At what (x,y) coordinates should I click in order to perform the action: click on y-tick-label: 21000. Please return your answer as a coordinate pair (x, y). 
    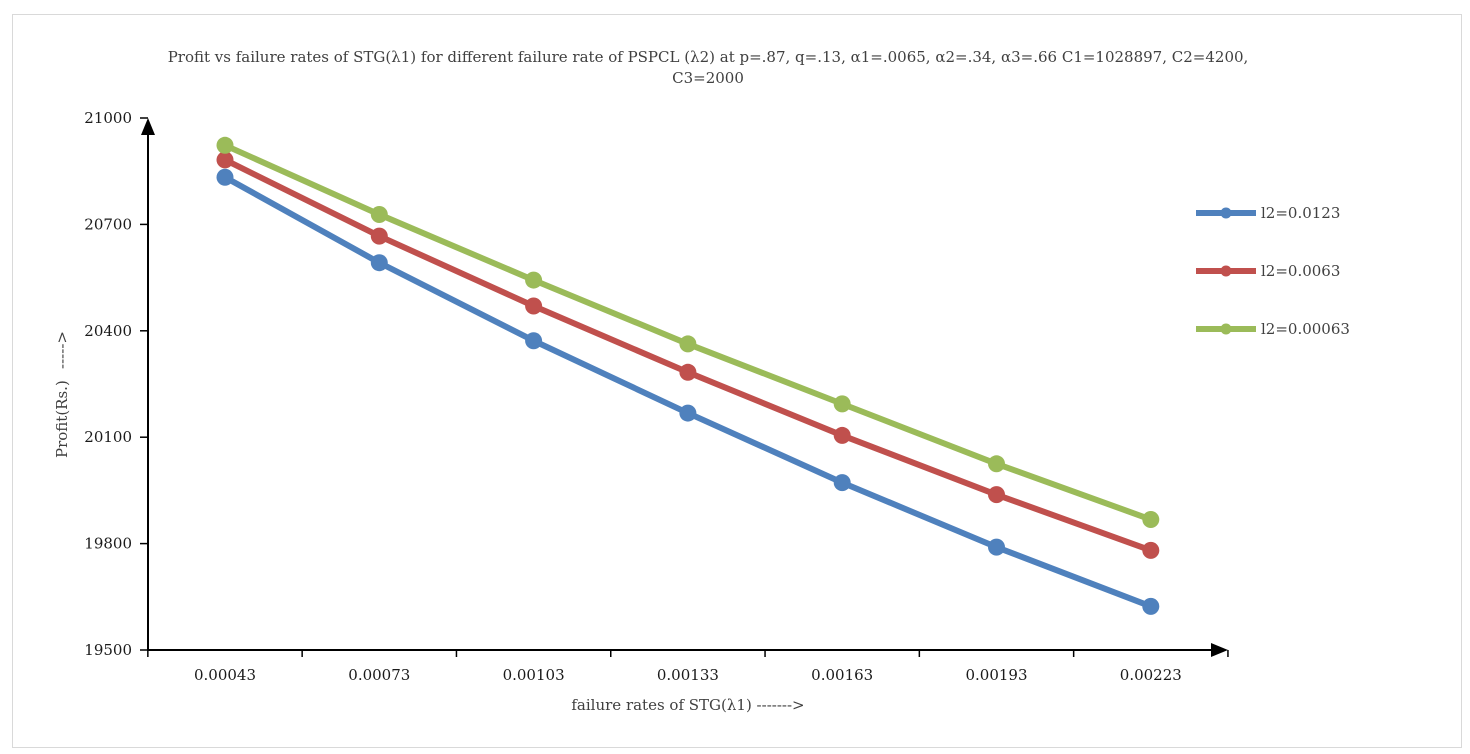
    Looking at the image, I should click on (108, 118).